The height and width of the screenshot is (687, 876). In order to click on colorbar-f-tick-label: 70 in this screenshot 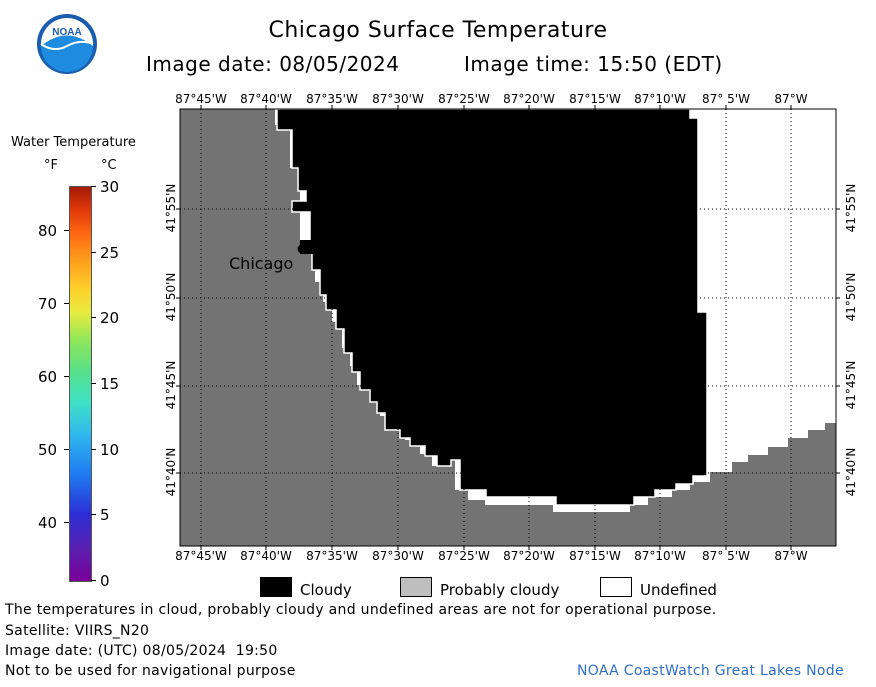, I will do `click(48, 303)`.